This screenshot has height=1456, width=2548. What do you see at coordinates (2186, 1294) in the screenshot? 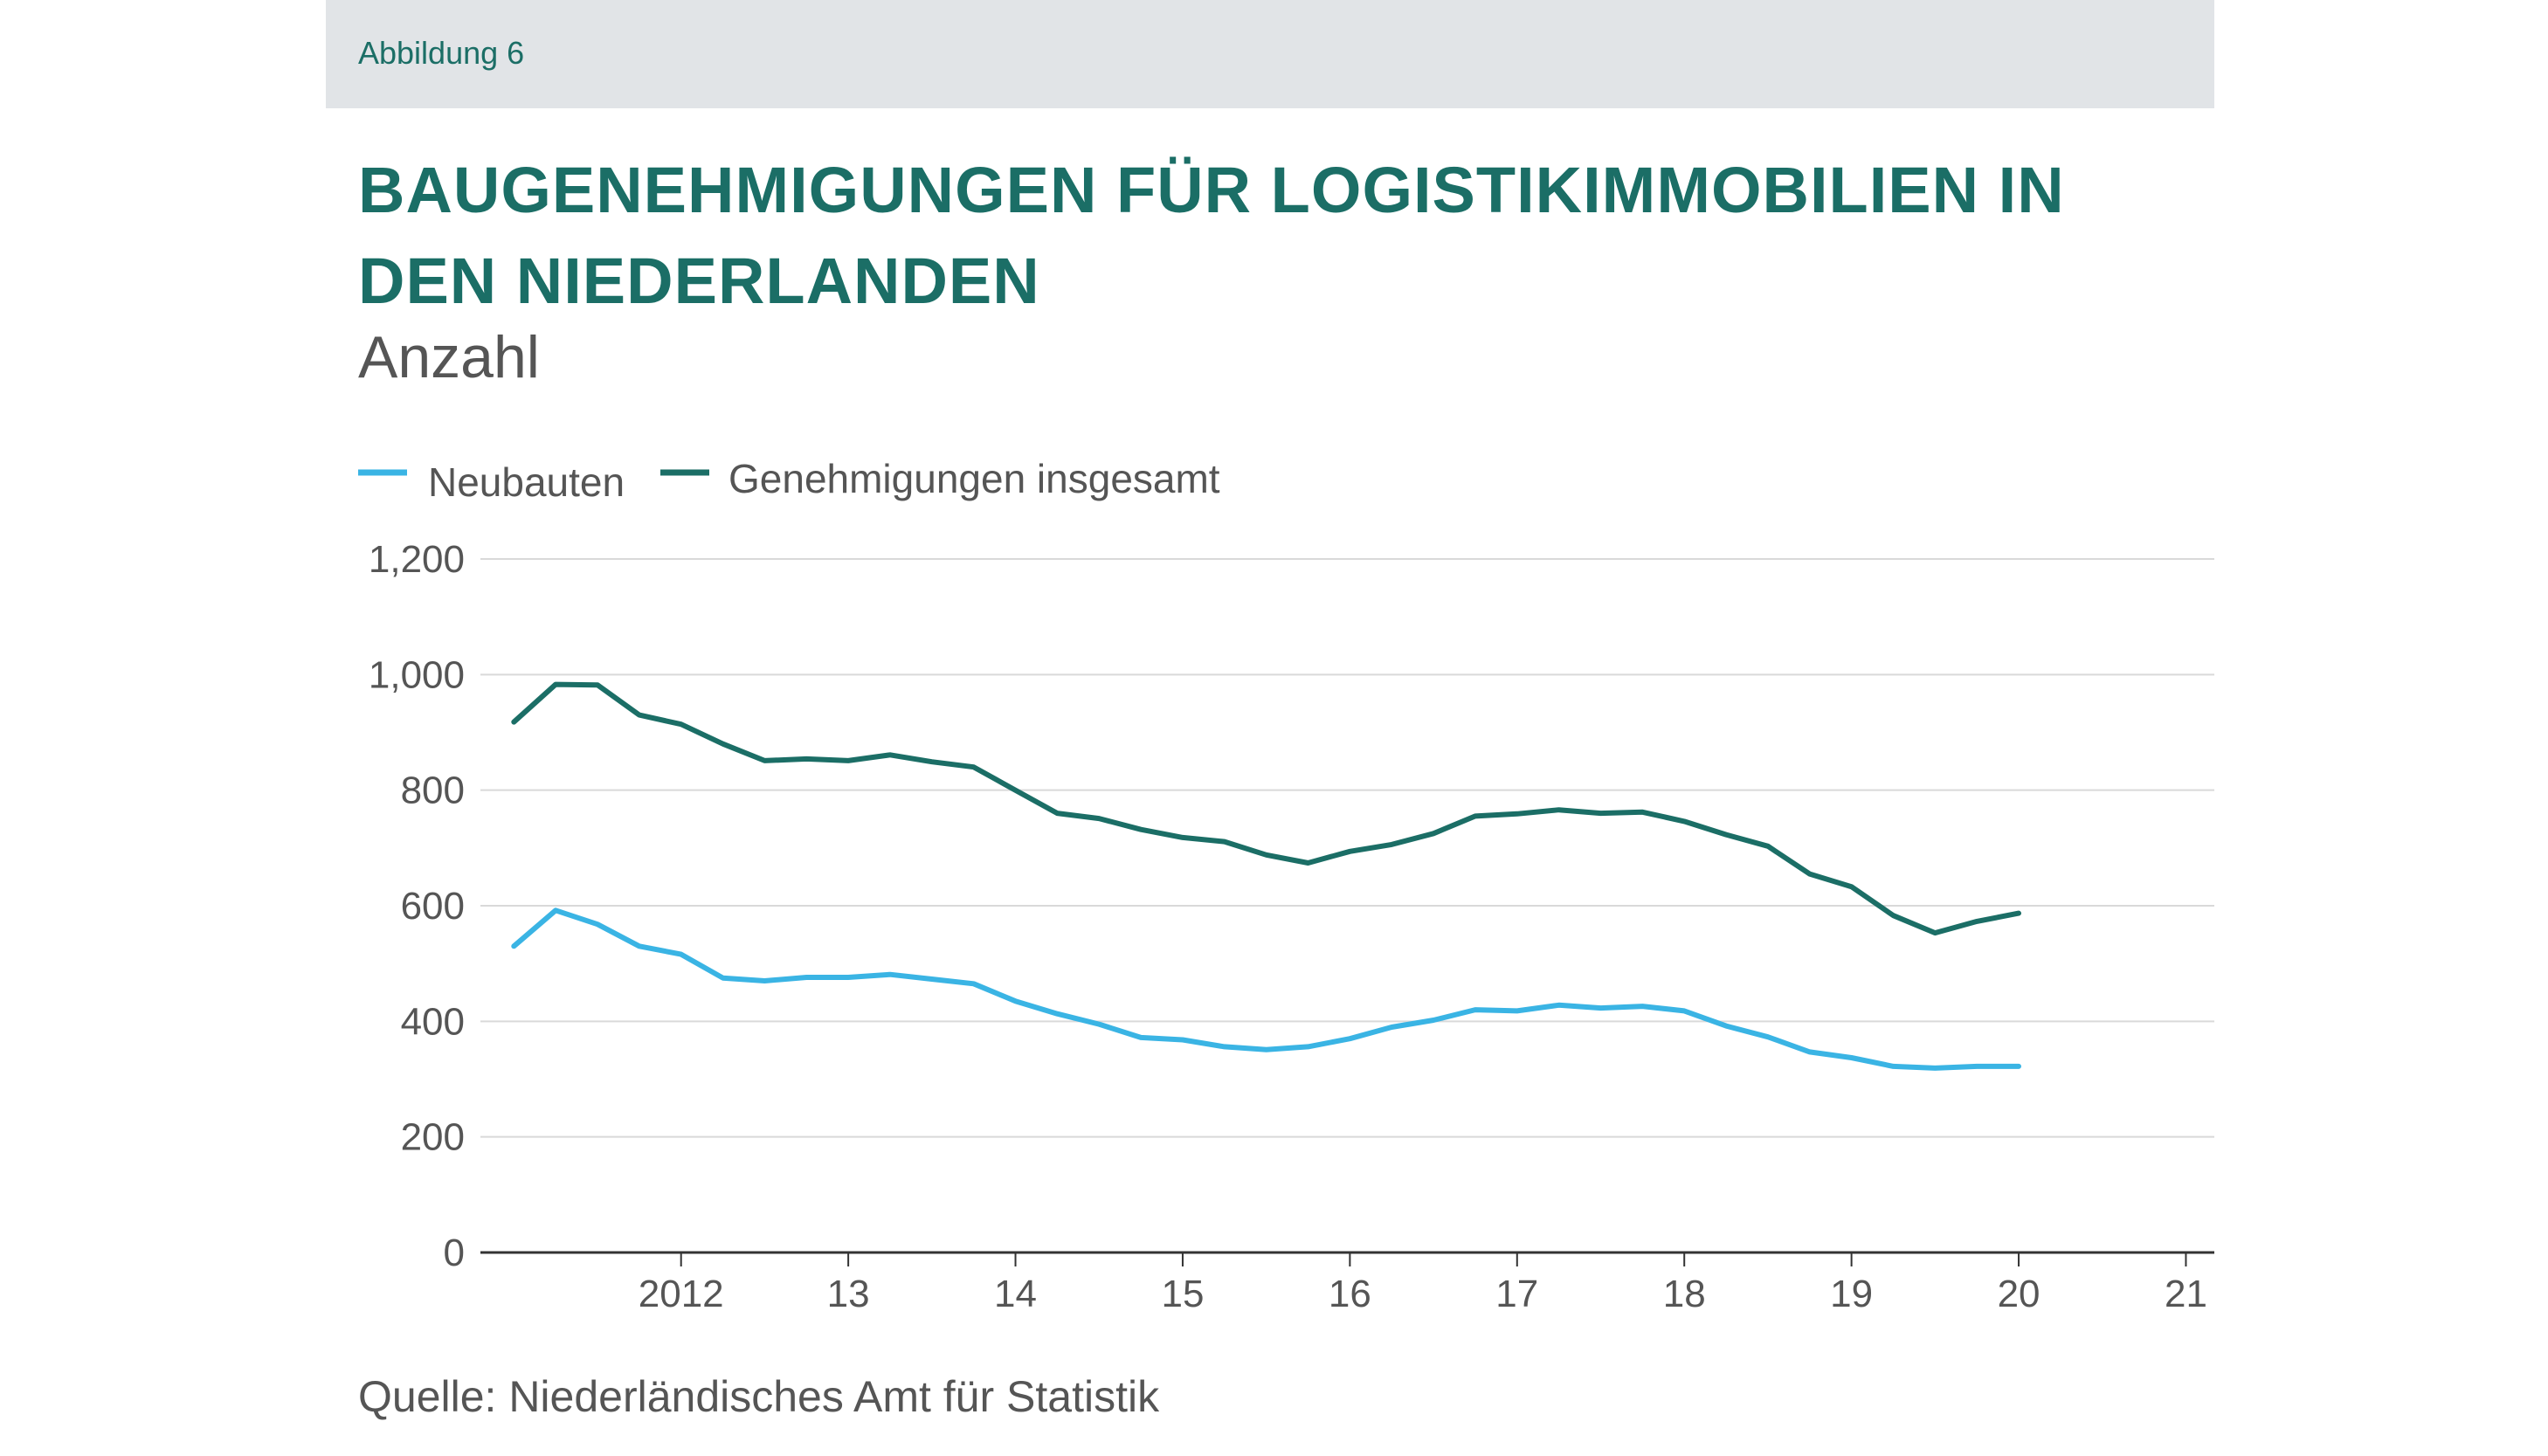
I see `x-tick-label: 21` at bounding box center [2186, 1294].